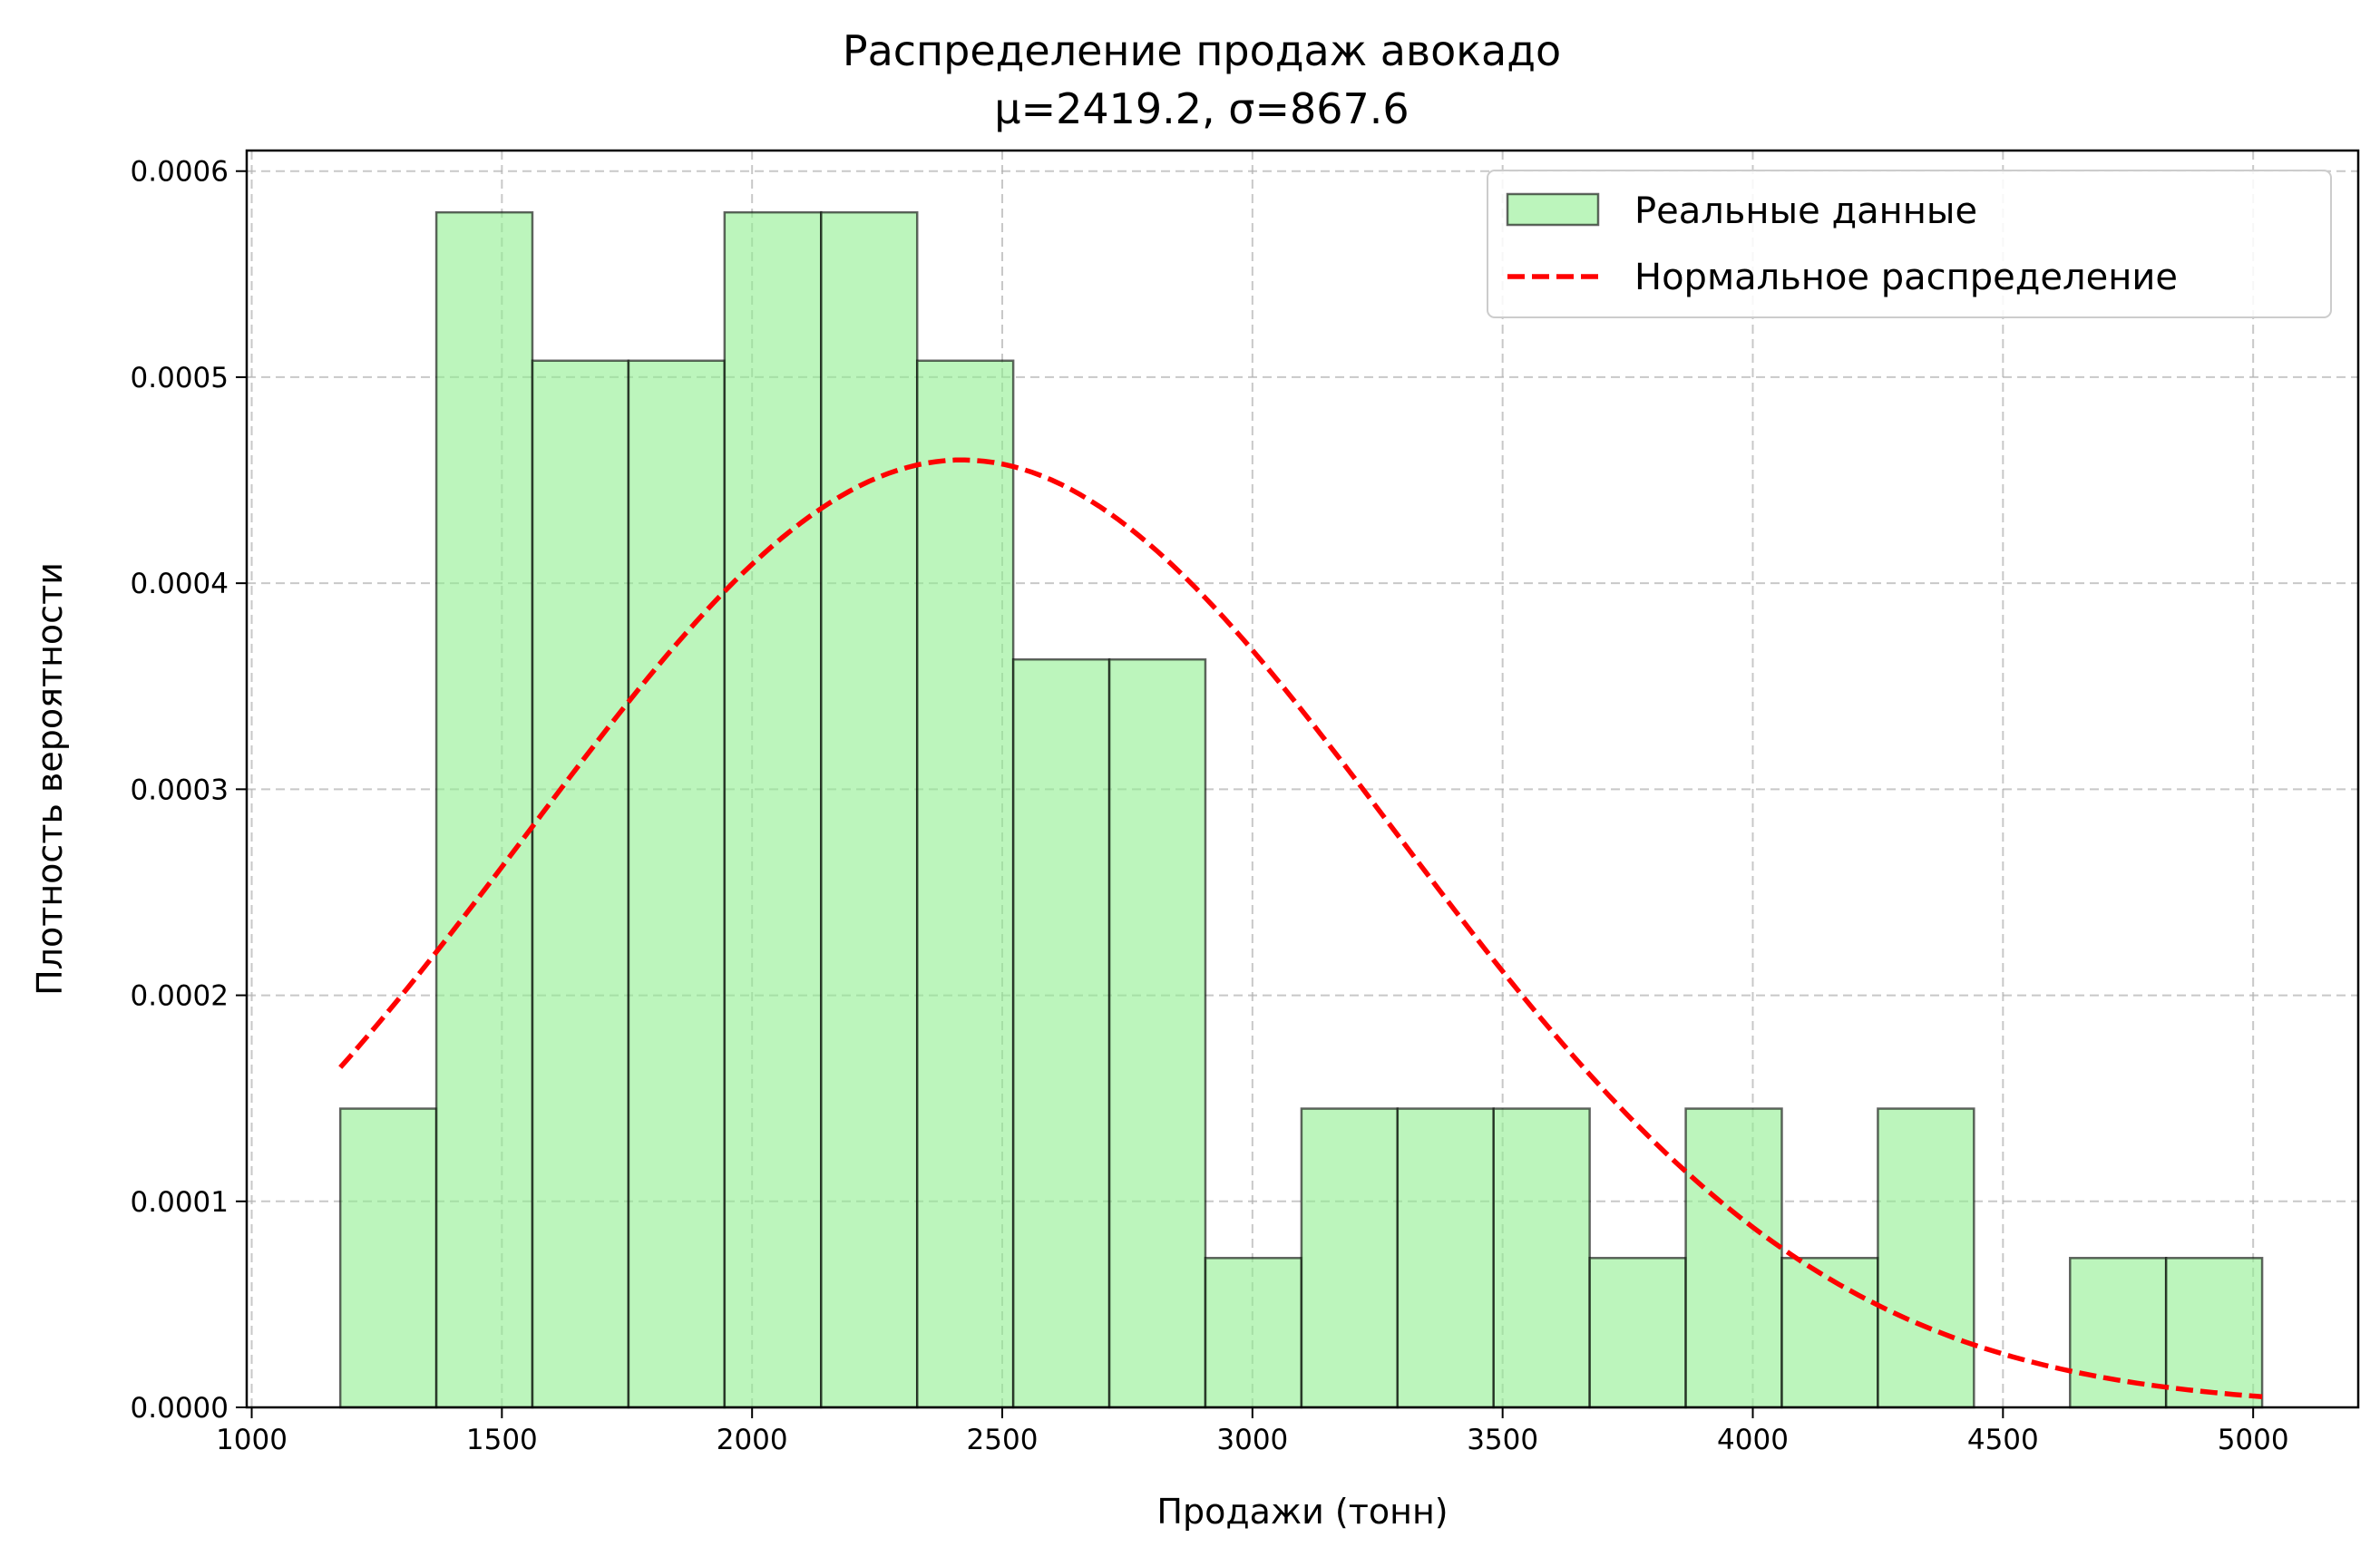 This screenshot has width=2380, height=1557. What do you see at coordinates (1906, 277) in the screenshot?
I see `legend-label-curve: Нормальное распределение` at bounding box center [1906, 277].